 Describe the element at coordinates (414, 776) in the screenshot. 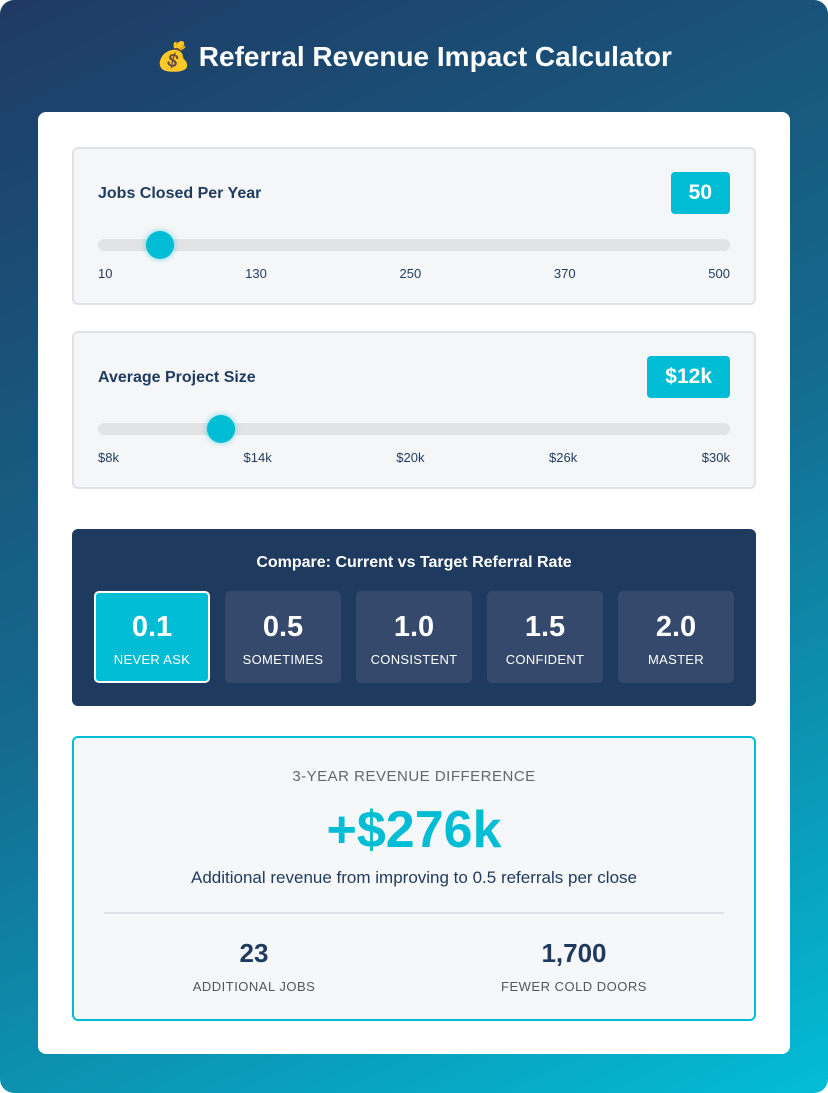

I see `result-heading: 3-YEAR REVENUE DIFFERENCE` at that location.